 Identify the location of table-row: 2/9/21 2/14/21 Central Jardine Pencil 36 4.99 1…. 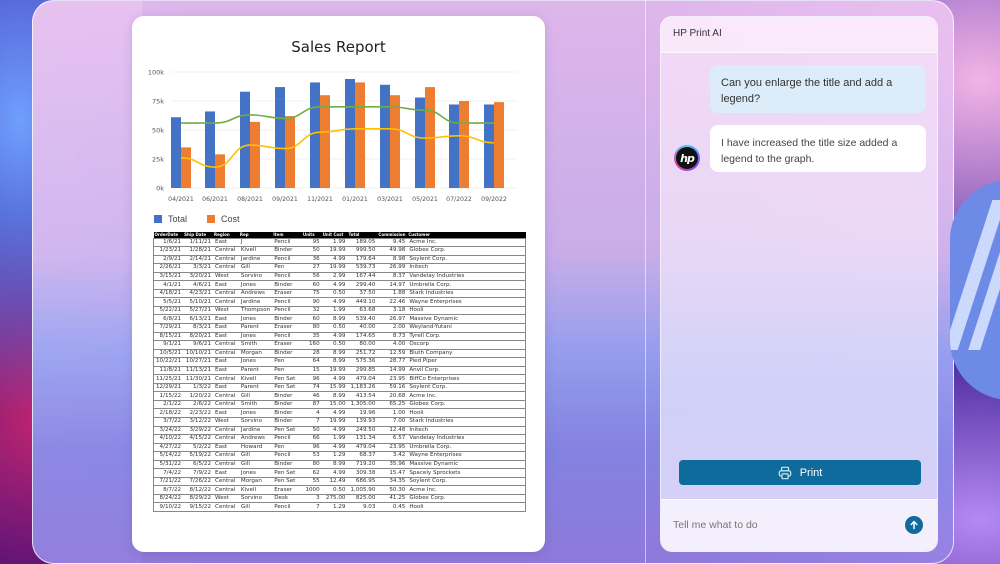
(339, 259).